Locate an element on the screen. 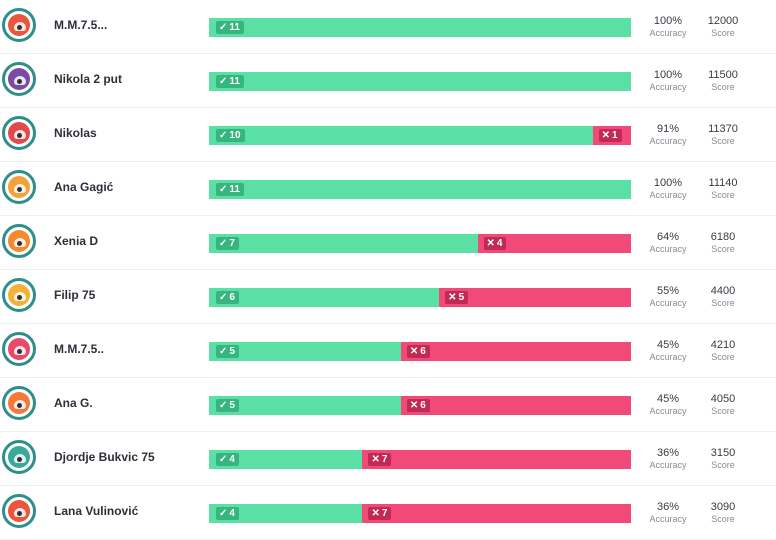  result-bar: ✓ 4 ✕ 7 is located at coordinates (420, 459).